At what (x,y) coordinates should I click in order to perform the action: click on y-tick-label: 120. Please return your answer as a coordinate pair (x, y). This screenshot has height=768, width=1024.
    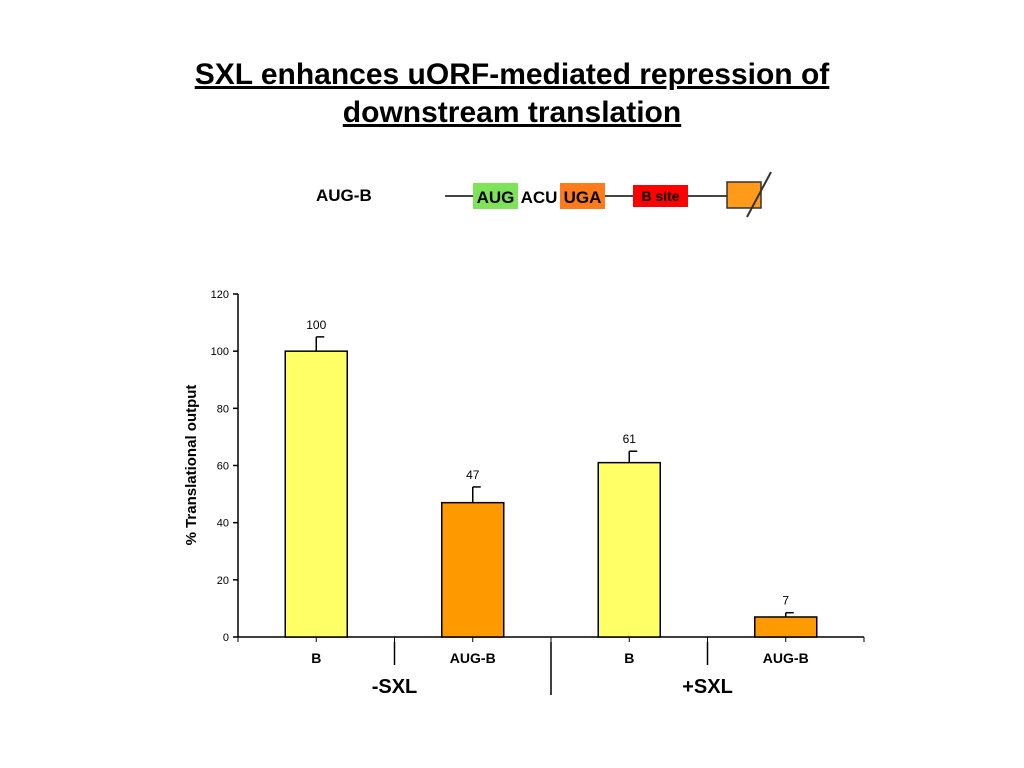
    Looking at the image, I should click on (220, 295).